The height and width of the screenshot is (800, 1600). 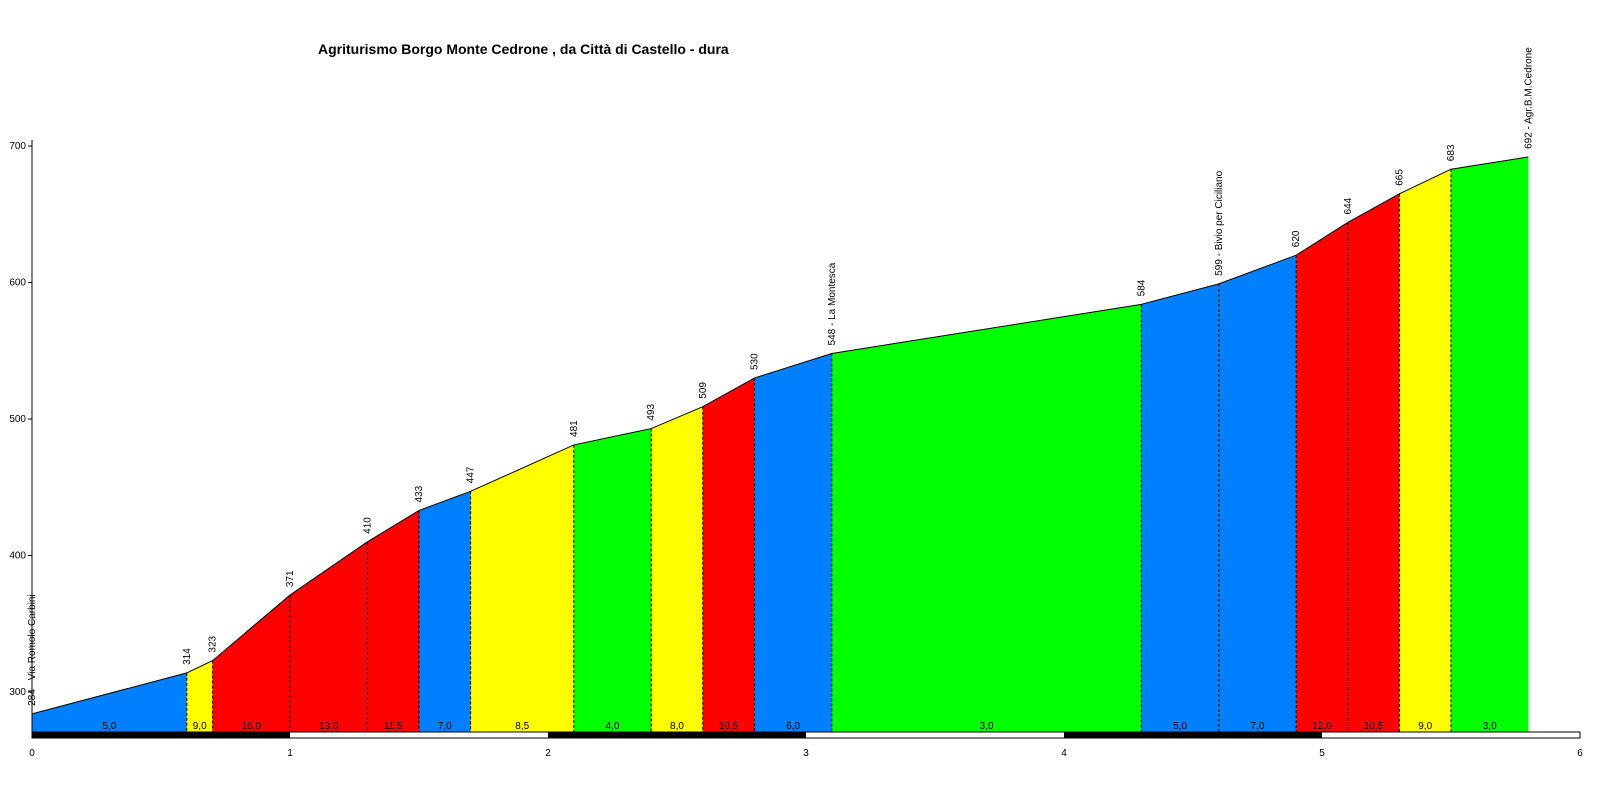 I want to click on y-tick-label: 700, so click(x=17, y=146).